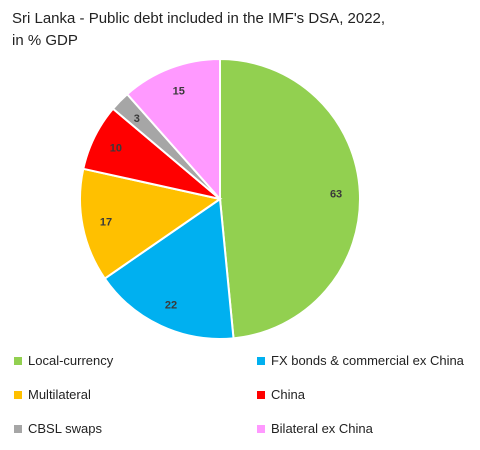  What do you see at coordinates (71, 360) in the screenshot?
I see `legend-label: Local-currency` at bounding box center [71, 360].